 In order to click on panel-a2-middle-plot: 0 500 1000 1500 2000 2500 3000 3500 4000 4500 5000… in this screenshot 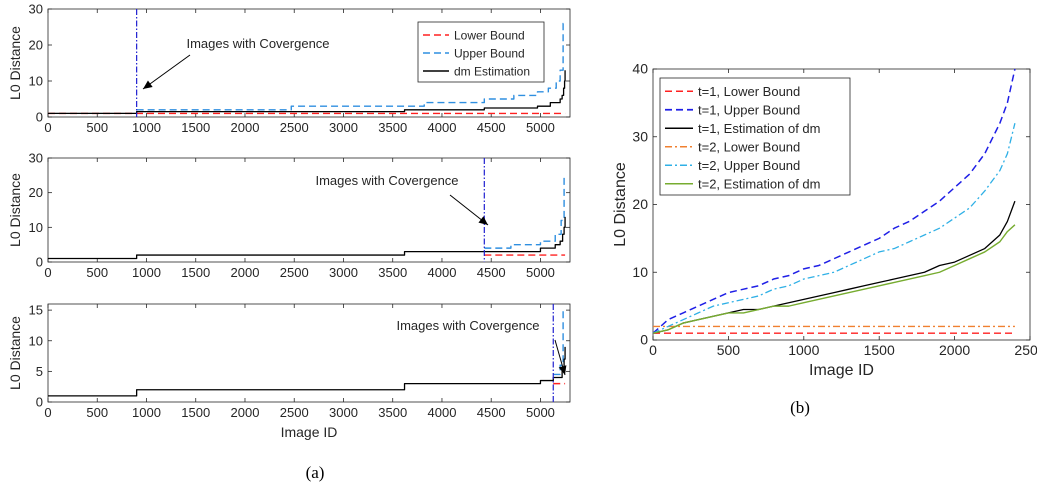, I will do `click(289, 215)`.